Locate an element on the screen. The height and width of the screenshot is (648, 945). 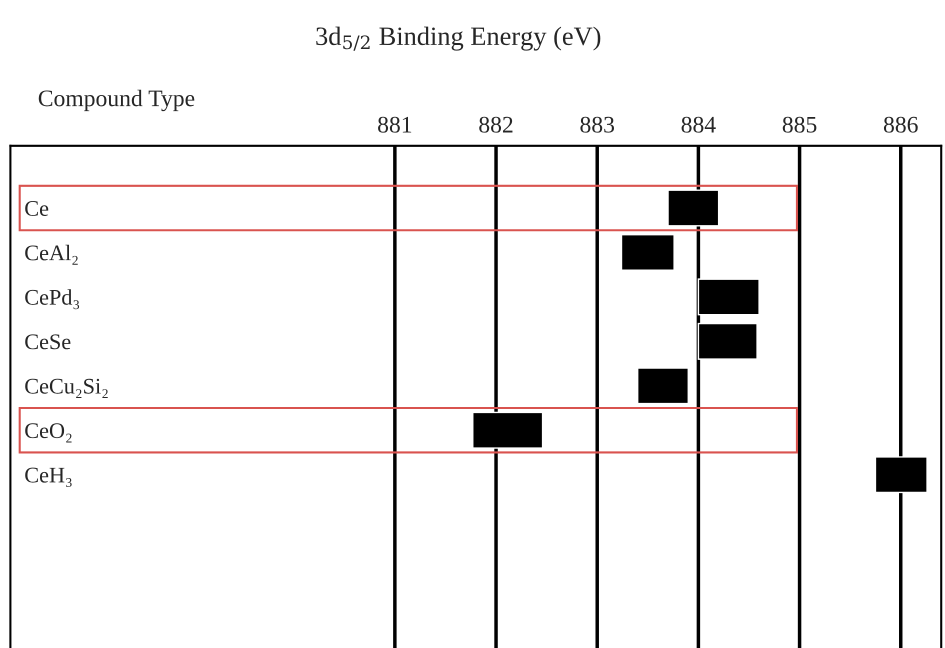
y-axis-title: Compound Type is located at coordinates (116, 101).